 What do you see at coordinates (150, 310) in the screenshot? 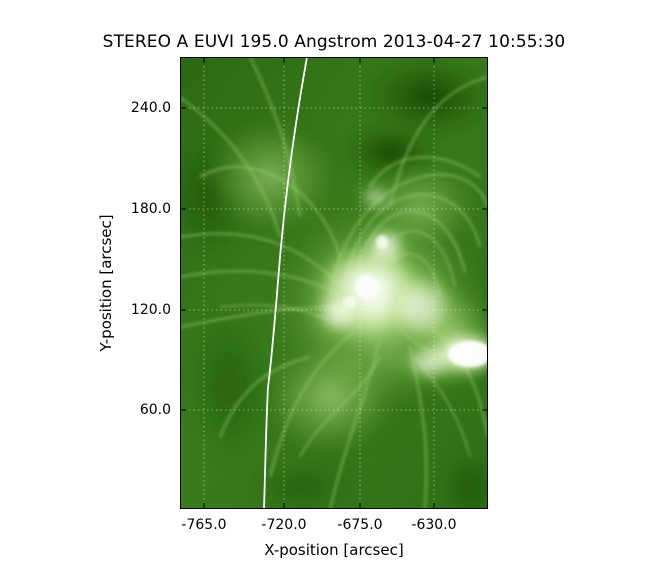
I see `y-tick-label: 120.0` at bounding box center [150, 310].